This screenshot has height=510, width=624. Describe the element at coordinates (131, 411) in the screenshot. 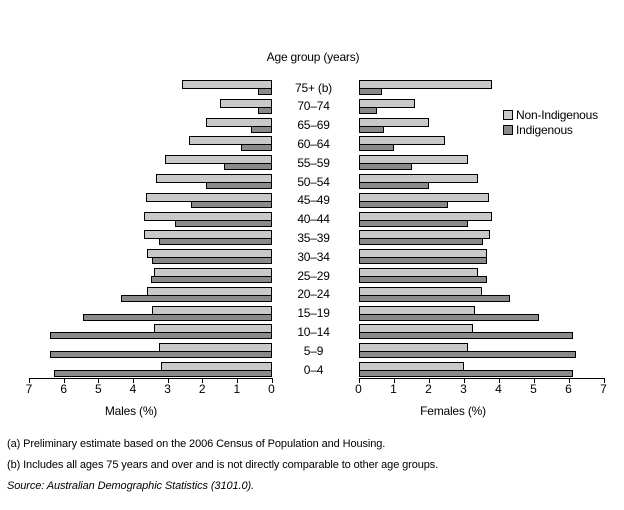

I see `males-axis-title: Males (%)` at that location.